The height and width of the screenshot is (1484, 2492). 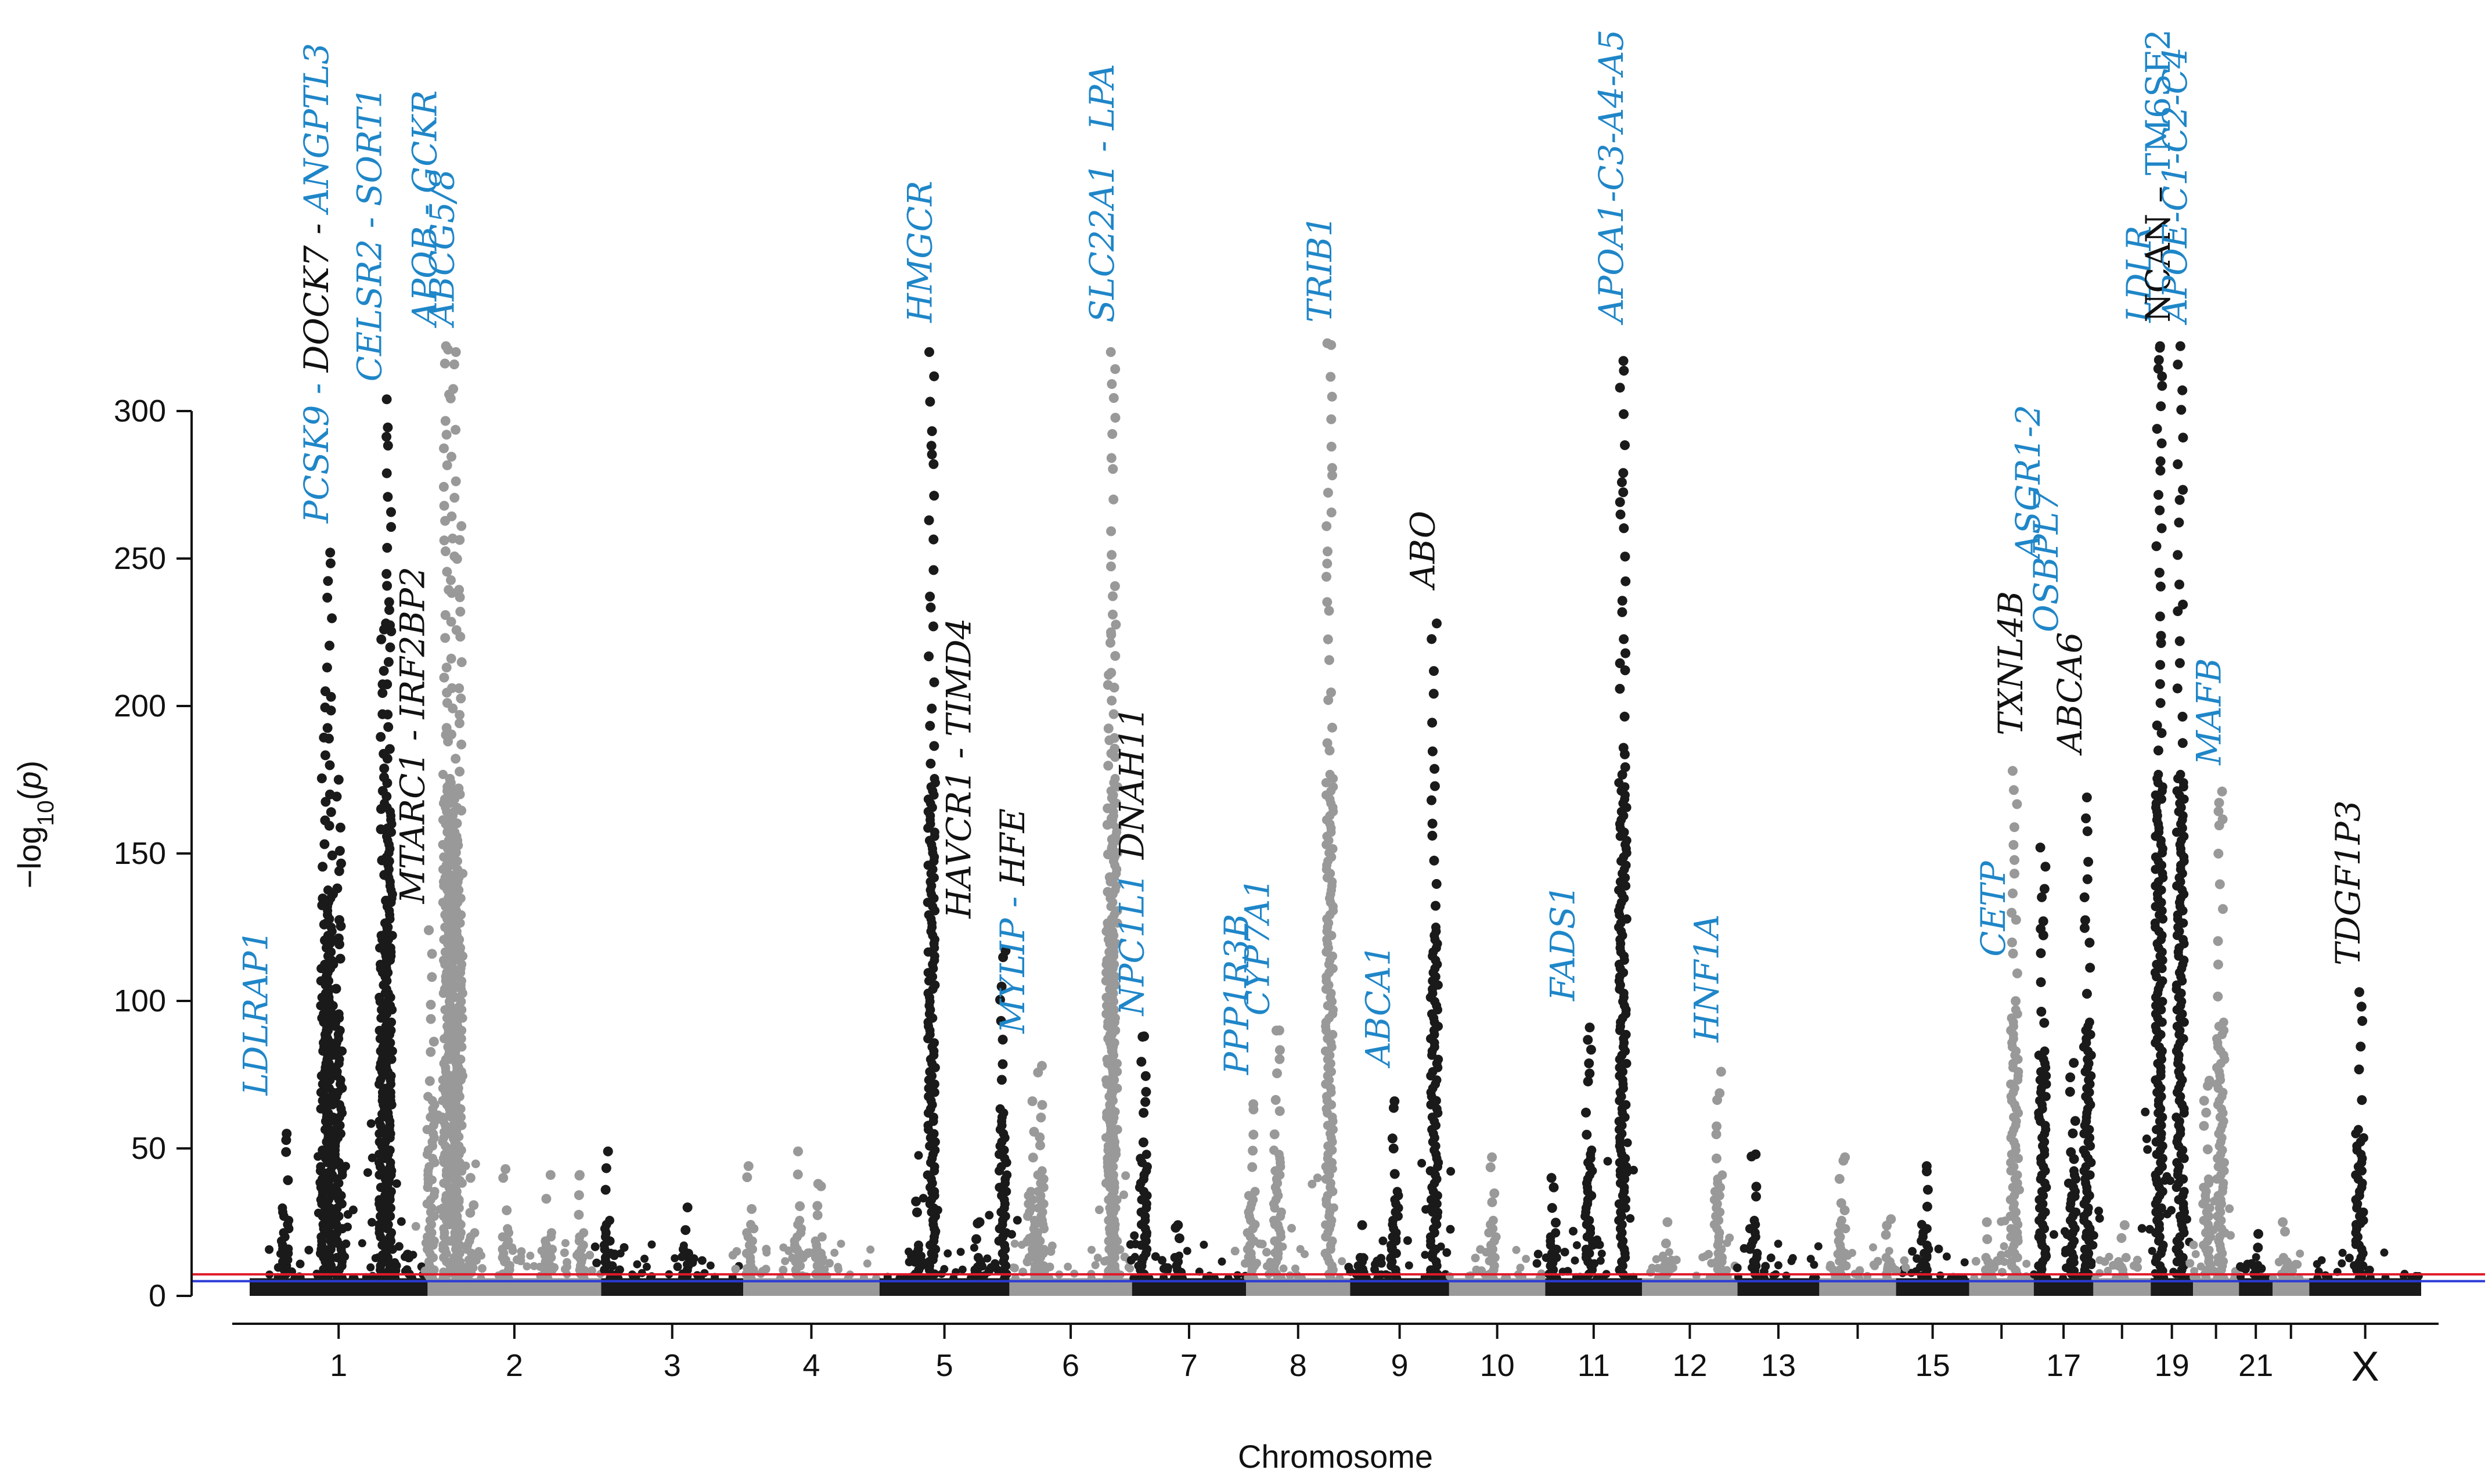 I want to click on x-tick-label: 17, so click(x=2063, y=1365).